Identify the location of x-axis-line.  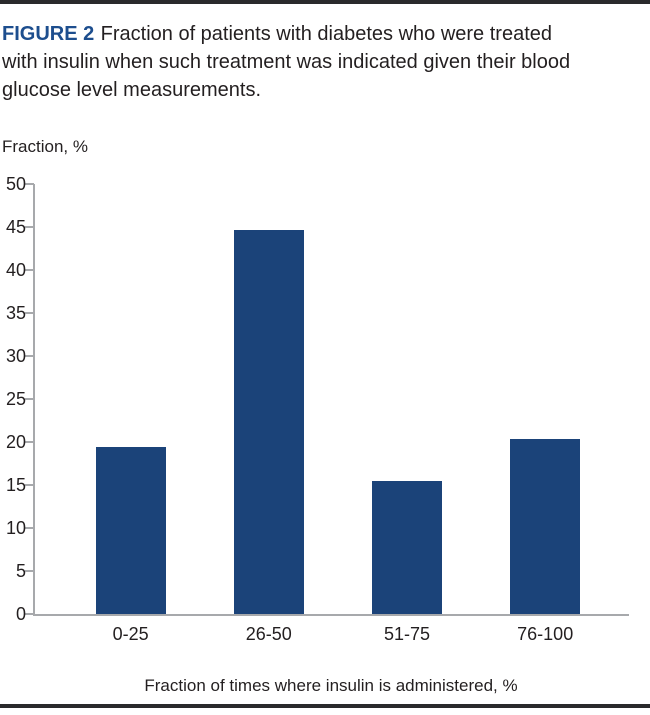
(331, 615).